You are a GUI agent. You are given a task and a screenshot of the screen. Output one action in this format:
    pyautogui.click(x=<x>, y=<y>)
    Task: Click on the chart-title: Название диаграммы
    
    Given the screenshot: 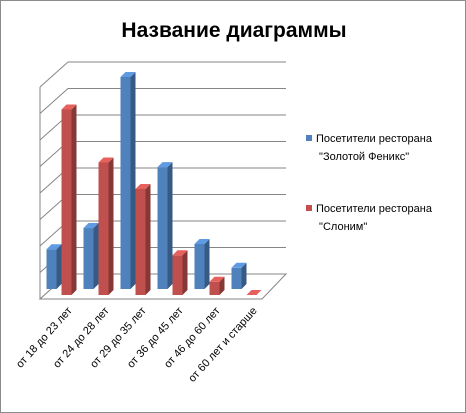 What is the action you would take?
    pyautogui.click(x=233, y=30)
    